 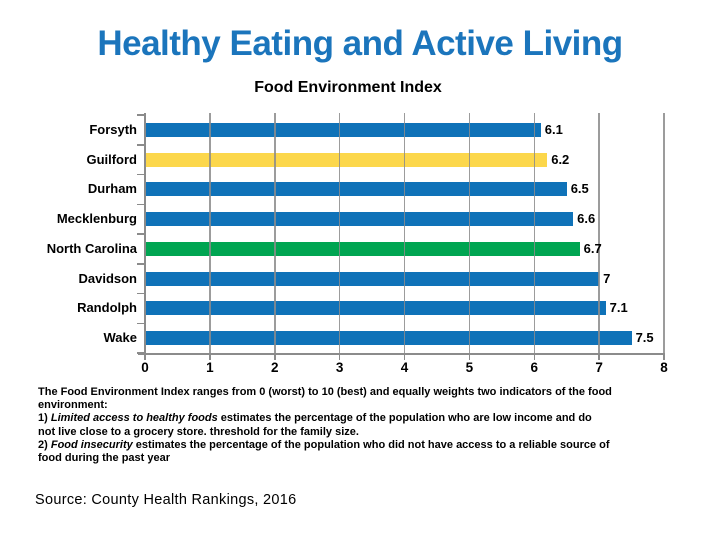 What do you see at coordinates (107, 278) in the screenshot?
I see `category-label: Davidson` at bounding box center [107, 278].